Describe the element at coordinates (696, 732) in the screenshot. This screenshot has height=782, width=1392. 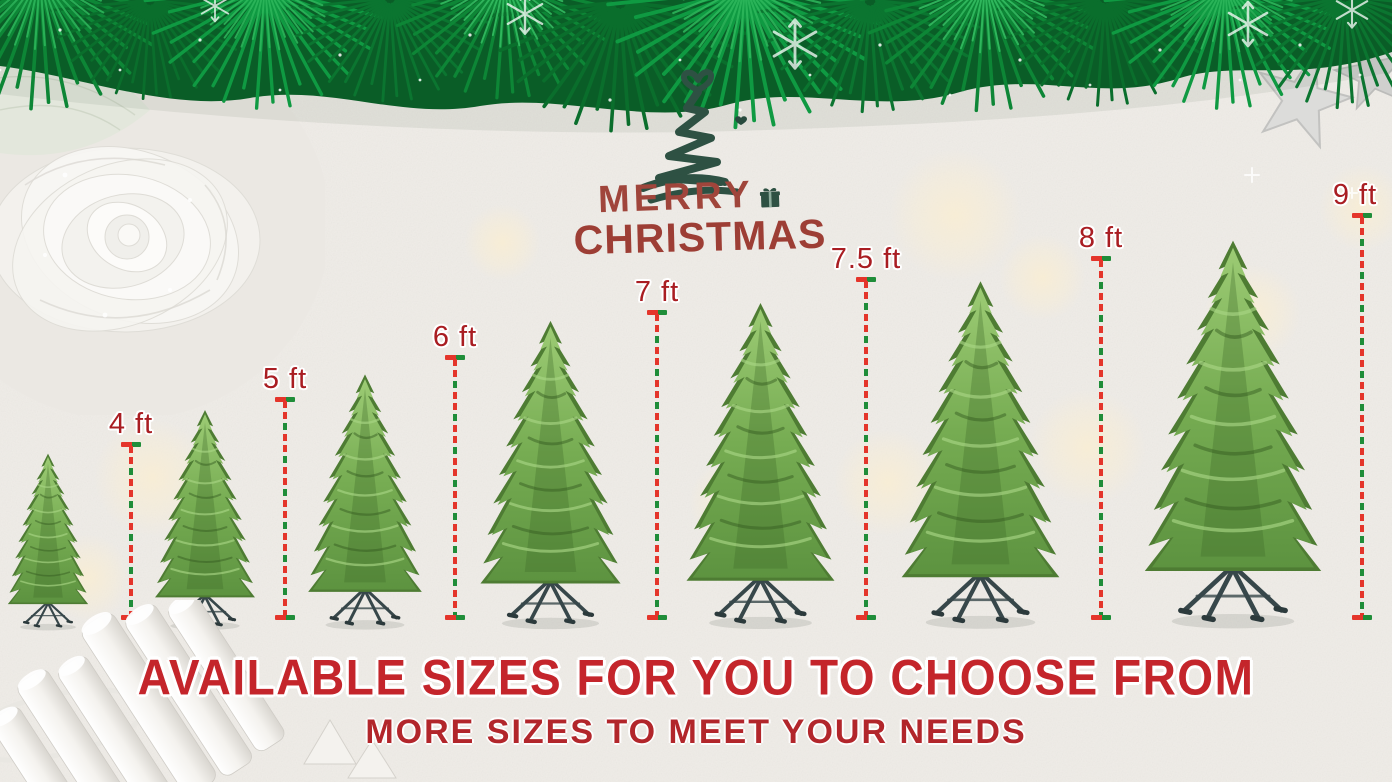
I see `subheadline: MORE SIZES TO MEET YOUR NEEDS` at that location.